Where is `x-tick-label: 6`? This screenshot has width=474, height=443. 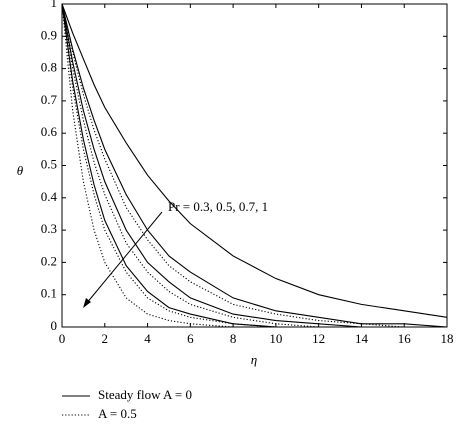
x-tick-label: 6 is located at coordinates (190, 338).